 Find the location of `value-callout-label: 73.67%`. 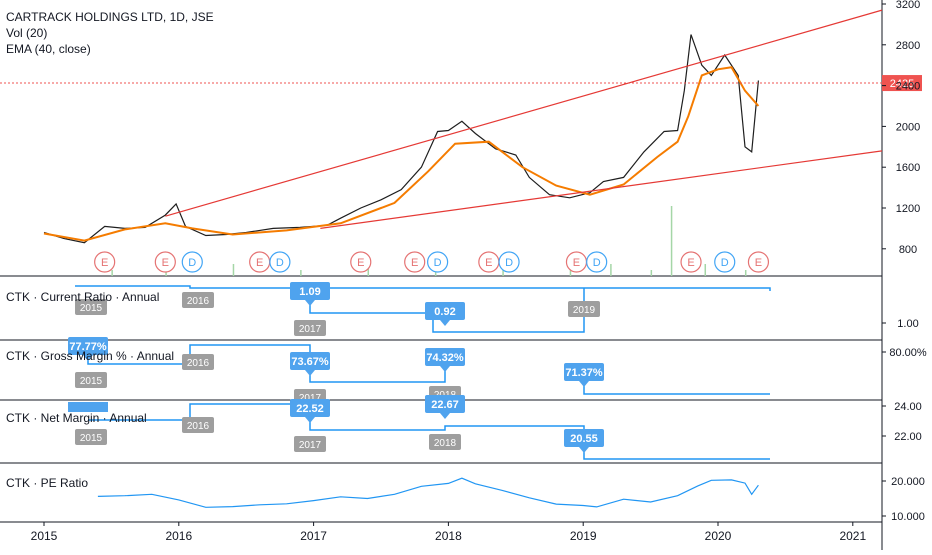

value-callout-label: 73.67% is located at coordinates (310, 362).